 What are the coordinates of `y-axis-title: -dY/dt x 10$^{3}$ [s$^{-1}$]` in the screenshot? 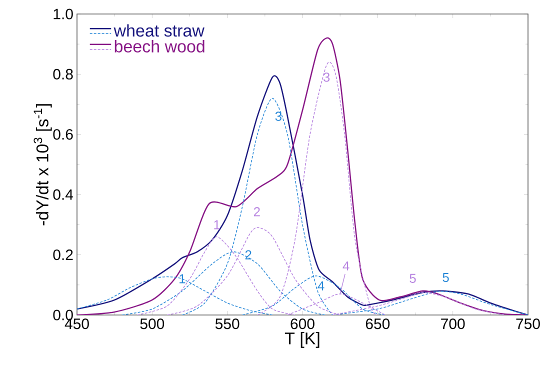 It's located at (43, 165).